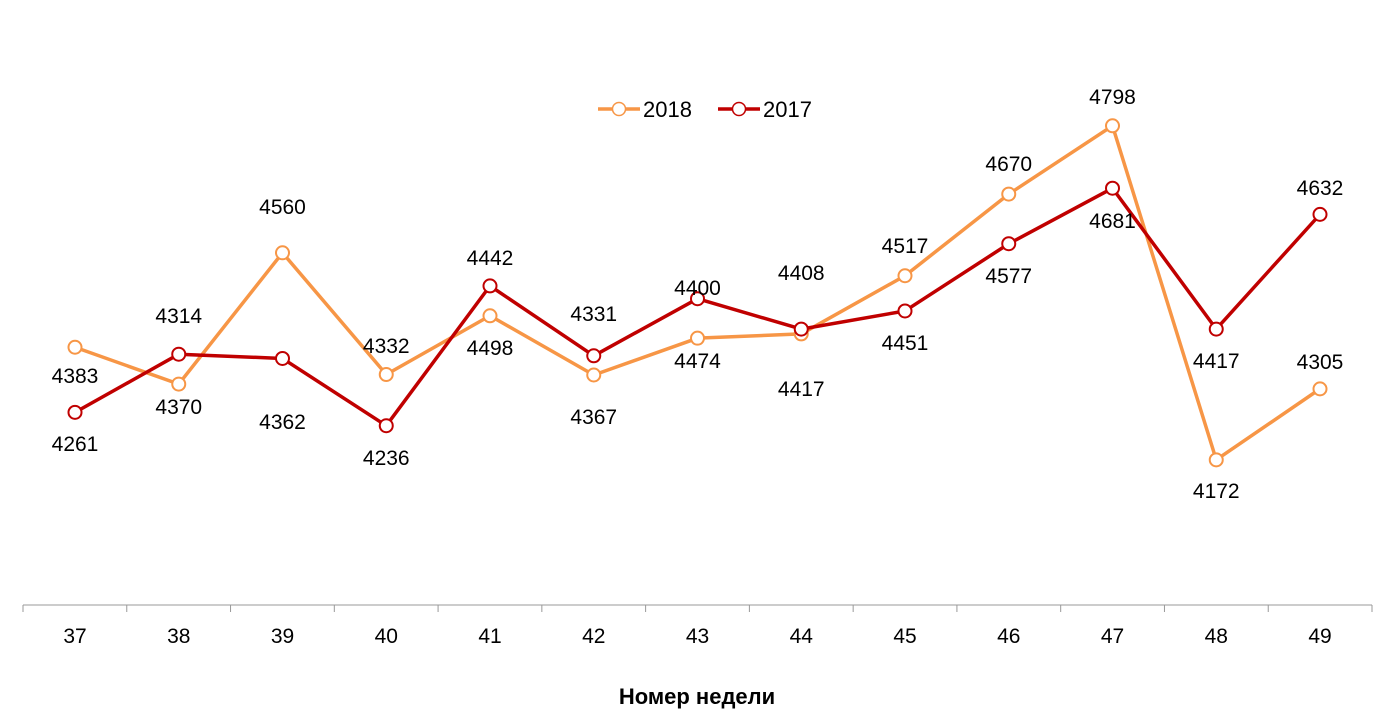 This screenshot has height=725, width=1396. What do you see at coordinates (386, 346) in the screenshot?
I see `data-label-2018: 4332` at bounding box center [386, 346].